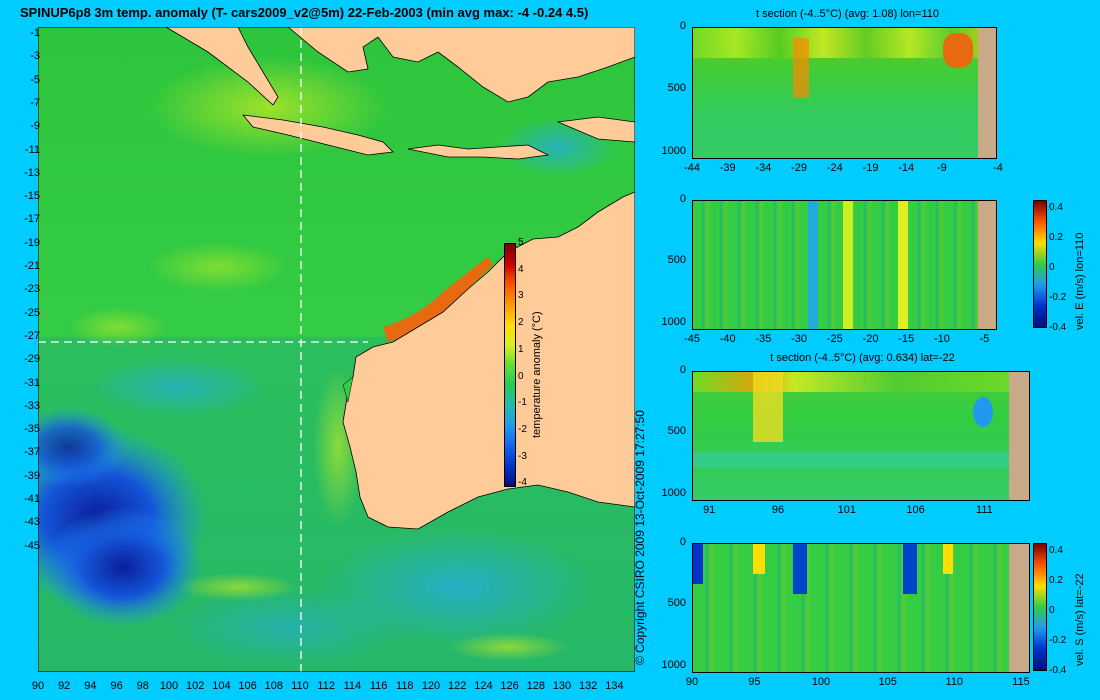  What do you see at coordinates (457, 686) in the screenshot?
I see `map-lon-tick: 122` at bounding box center [457, 686].